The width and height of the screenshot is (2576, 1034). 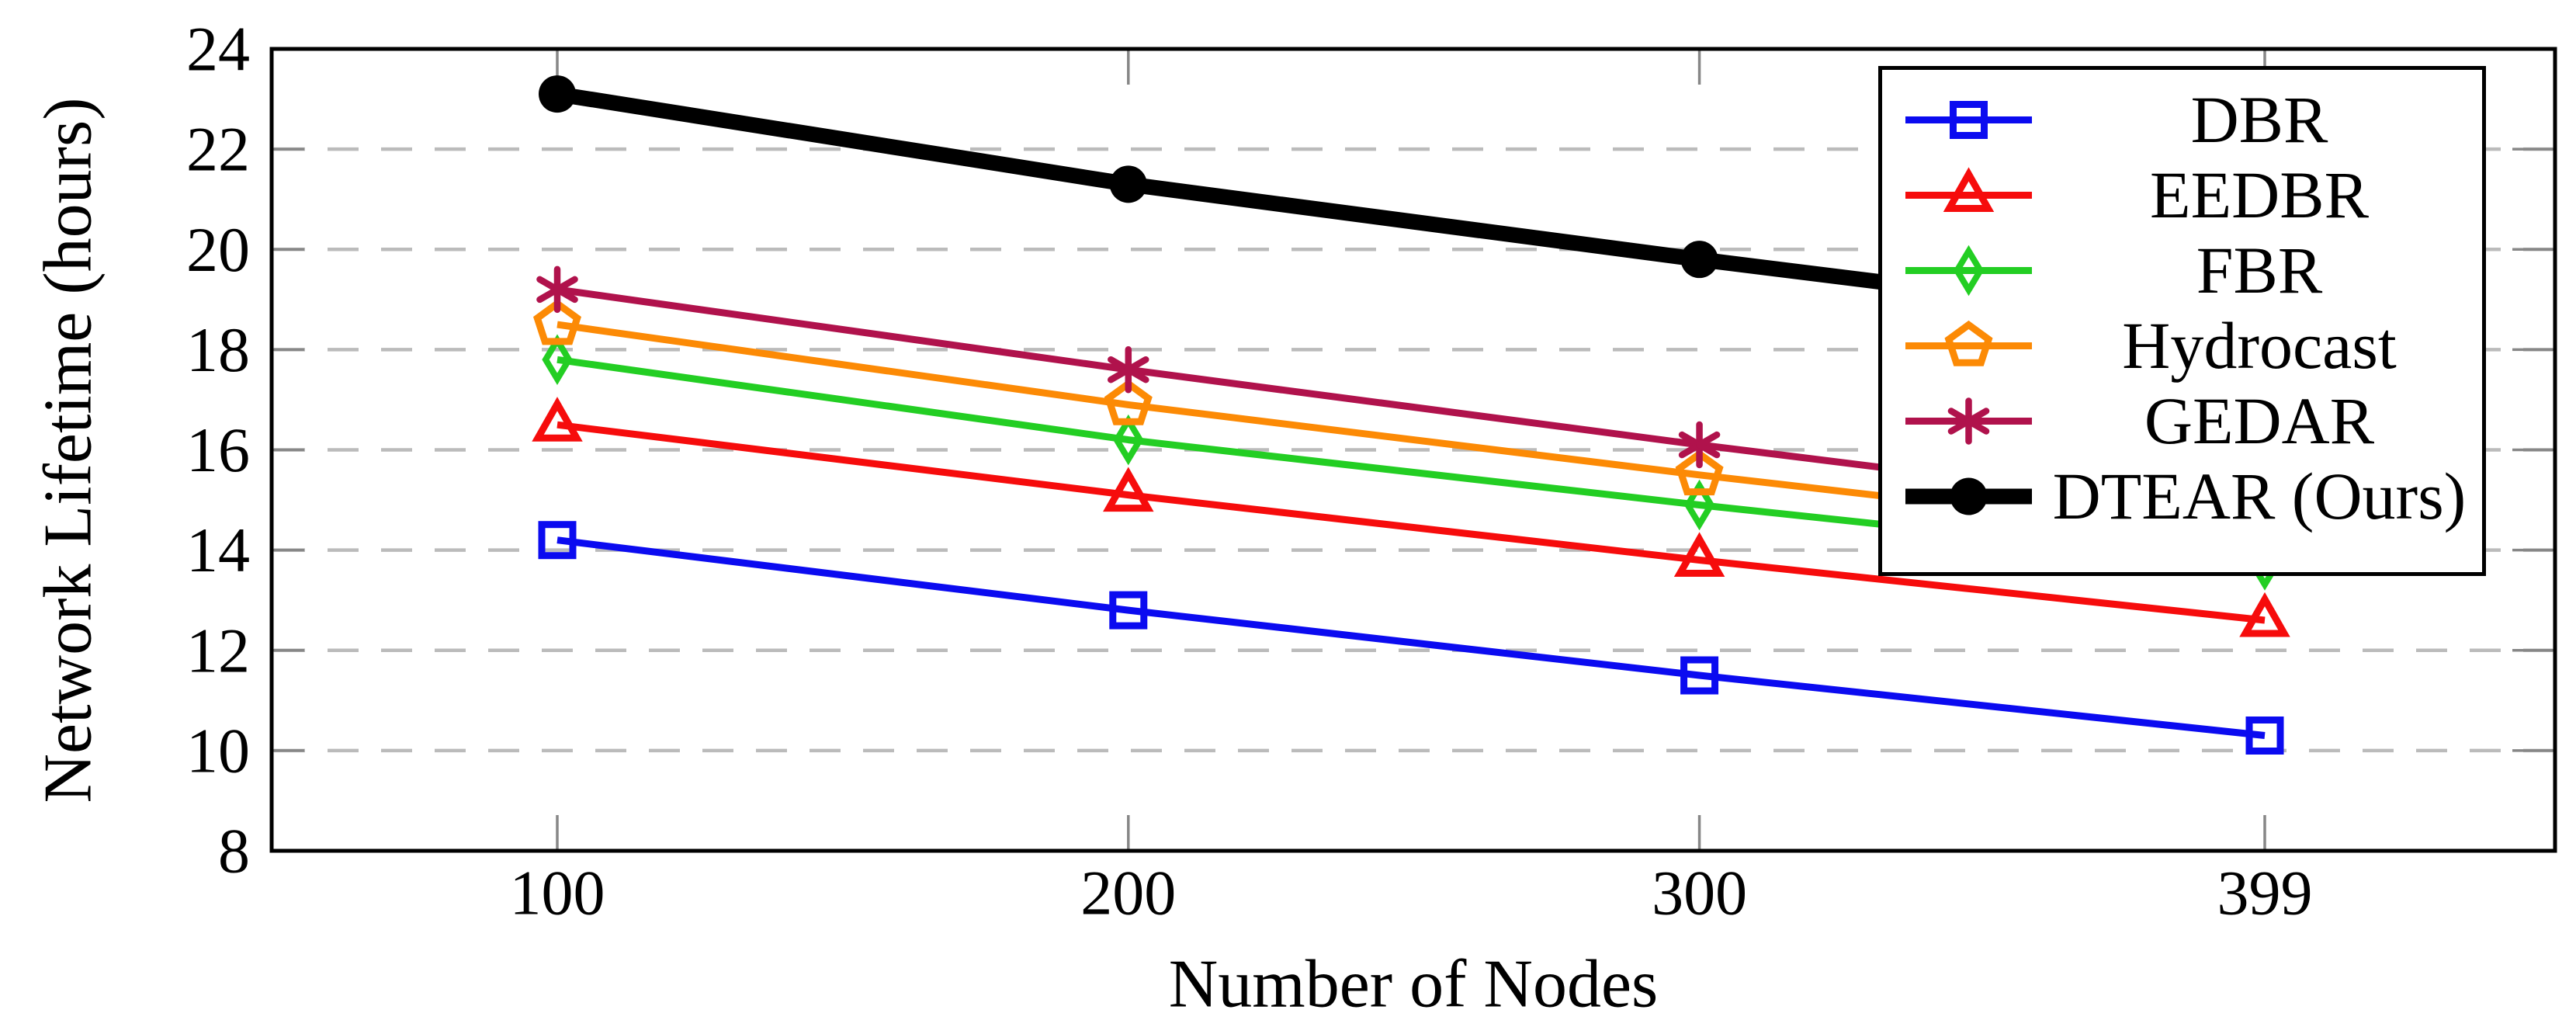 I want to click on open-triangle-legend-sample-icon, so click(x=1968, y=189).